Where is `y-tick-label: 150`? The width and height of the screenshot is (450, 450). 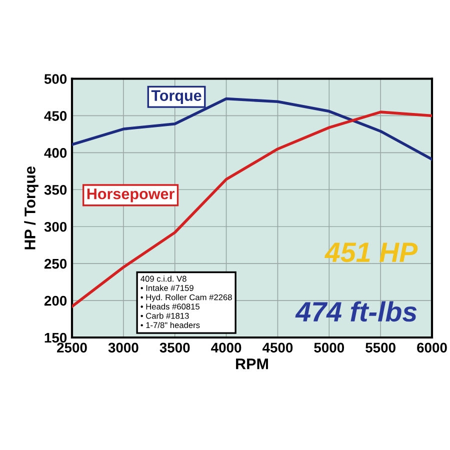
y-tick-label: 150 is located at coordinates (55, 337).